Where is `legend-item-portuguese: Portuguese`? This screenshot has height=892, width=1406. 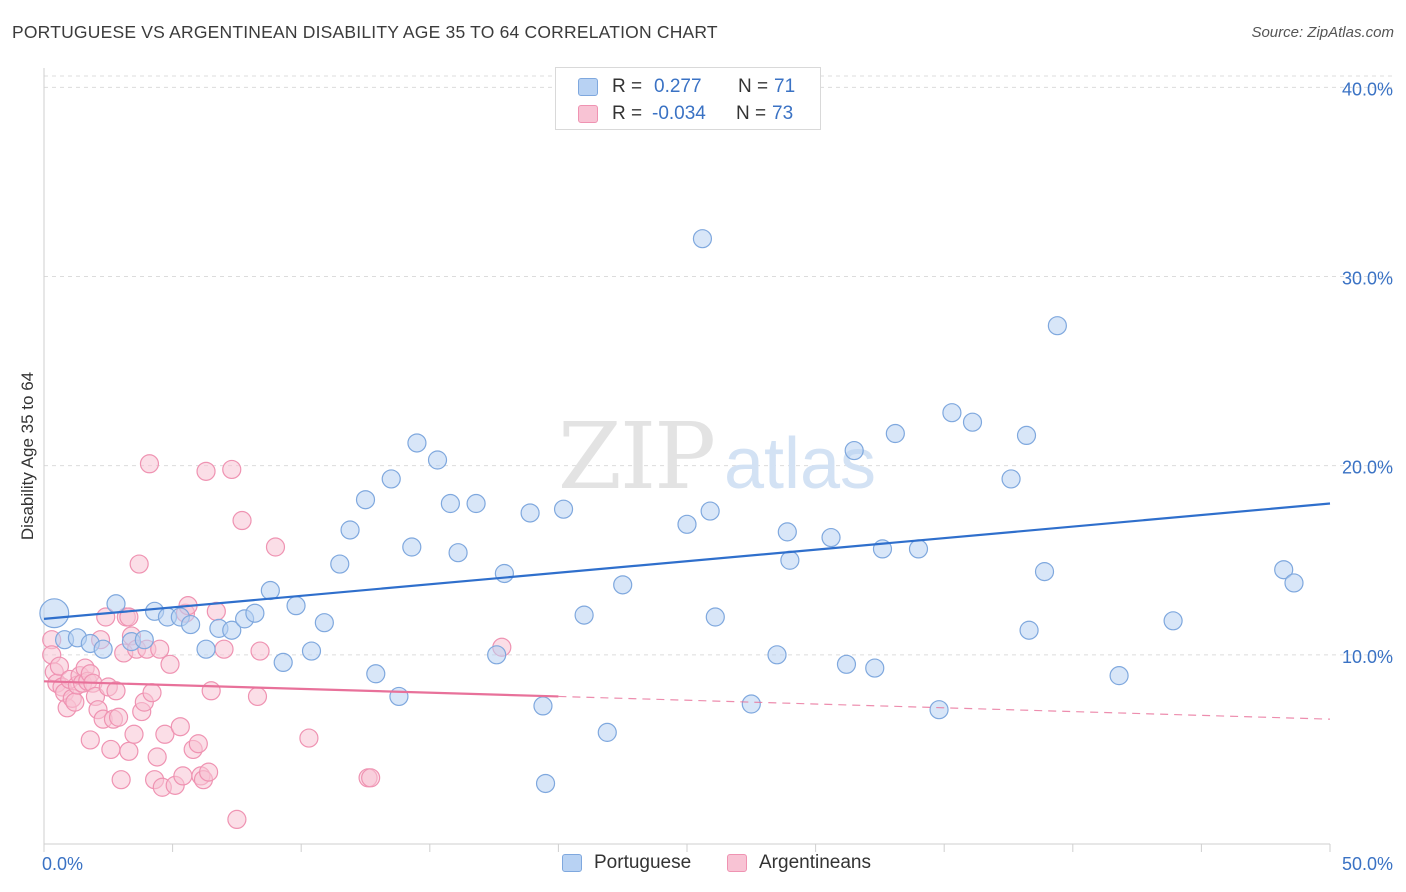 legend-item-portuguese: Portuguese is located at coordinates (626, 863).